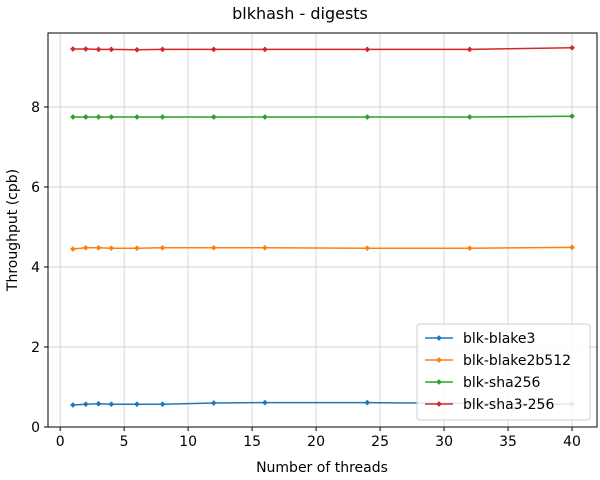  What do you see at coordinates (60, 442) in the screenshot?
I see `x-tick-label: 0` at bounding box center [60, 442].